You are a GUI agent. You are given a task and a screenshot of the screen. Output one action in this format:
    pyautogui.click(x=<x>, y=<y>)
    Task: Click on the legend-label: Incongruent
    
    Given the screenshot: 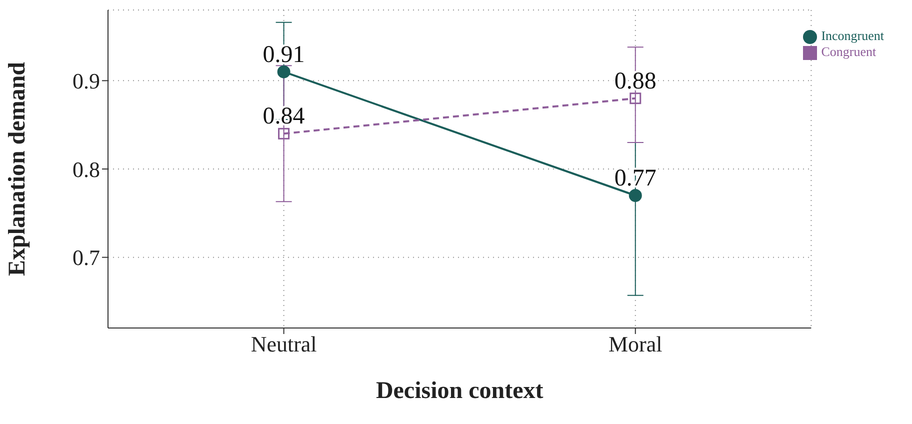 What is the action you would take?
    pyautogui.click(x=852, y=35)
    